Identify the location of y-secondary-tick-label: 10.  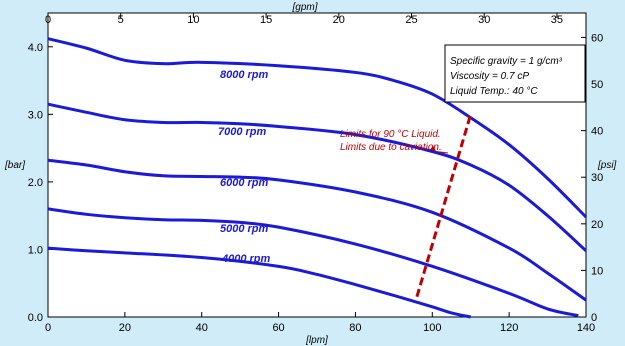
(597, 271).